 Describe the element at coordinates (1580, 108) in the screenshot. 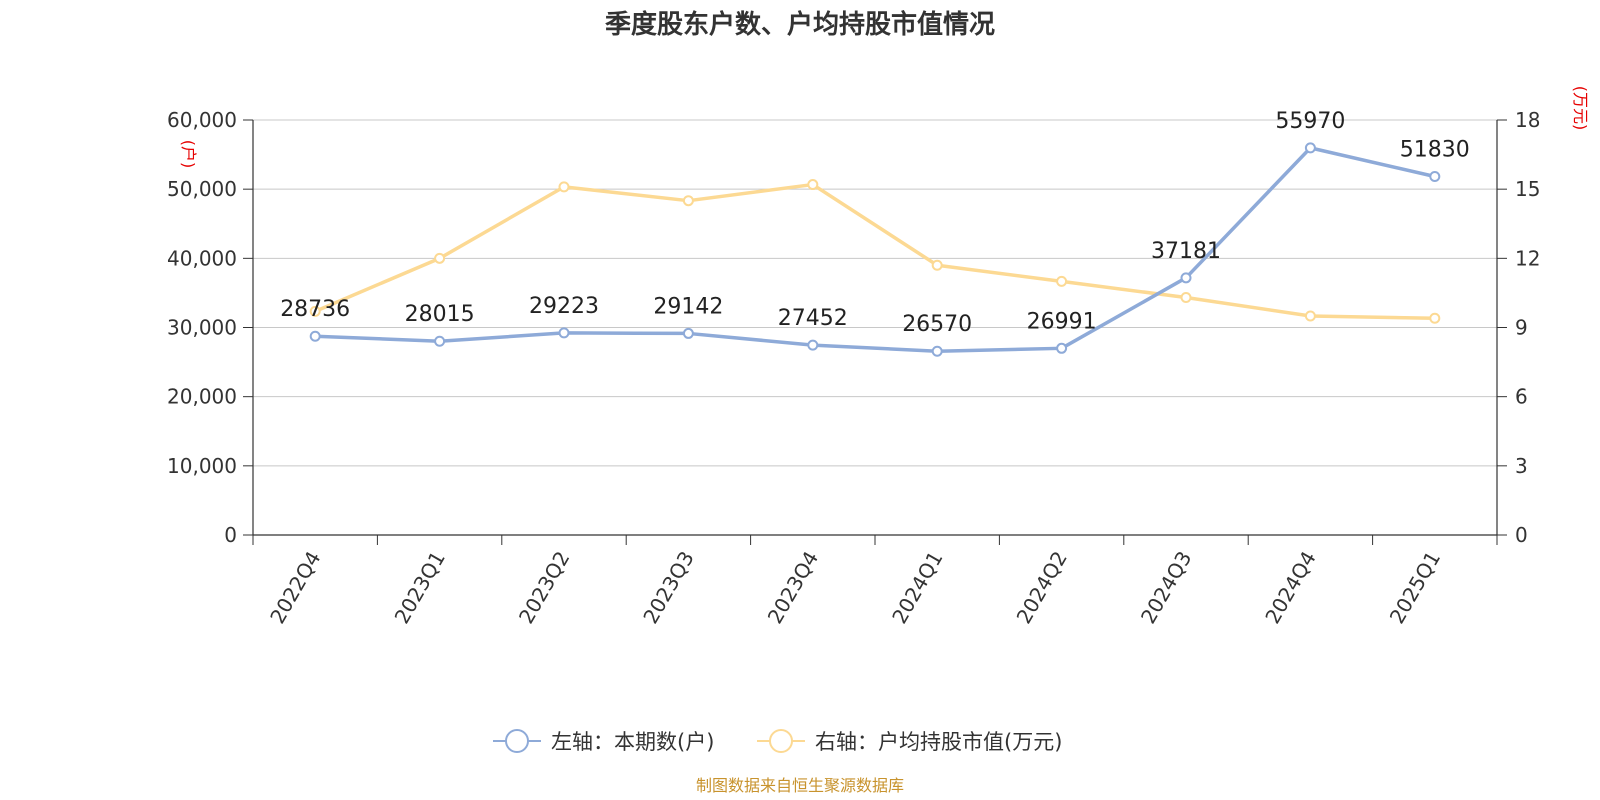

I see `right-axis-unit: (万元)` at that location.